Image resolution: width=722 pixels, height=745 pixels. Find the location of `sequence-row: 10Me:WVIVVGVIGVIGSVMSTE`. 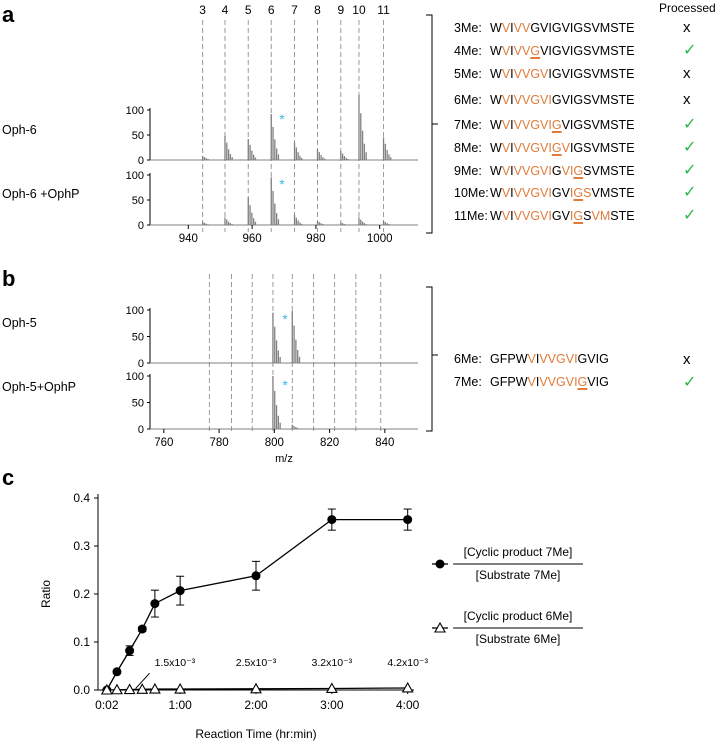

sequence-row: 10Me:WVIVVGVIGVIGSVMSTE is located at coordinates (544, 193).